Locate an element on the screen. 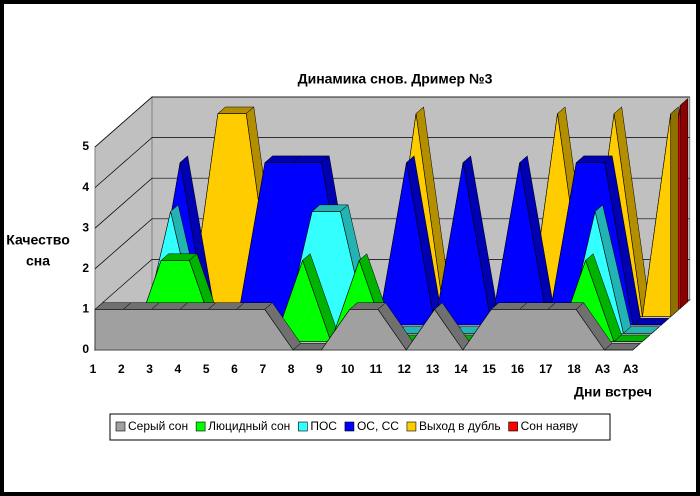  legend is located at coordinates (360, 427).